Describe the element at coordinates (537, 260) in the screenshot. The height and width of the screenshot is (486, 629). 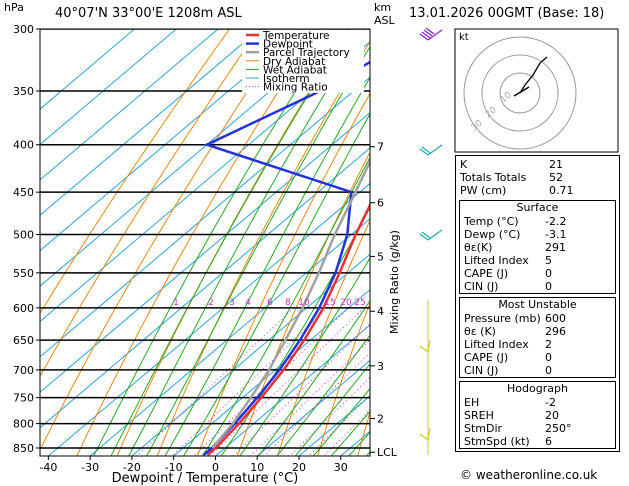
I see `index-row: Lifted Index 5` at that location.